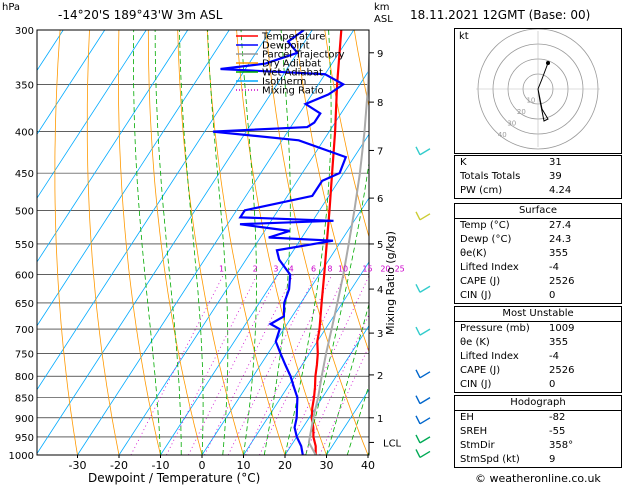 The height and width of the screenshot is (486, 629). I want to click on most-unstable-row: Lifted Index -4, so click(509, 356).